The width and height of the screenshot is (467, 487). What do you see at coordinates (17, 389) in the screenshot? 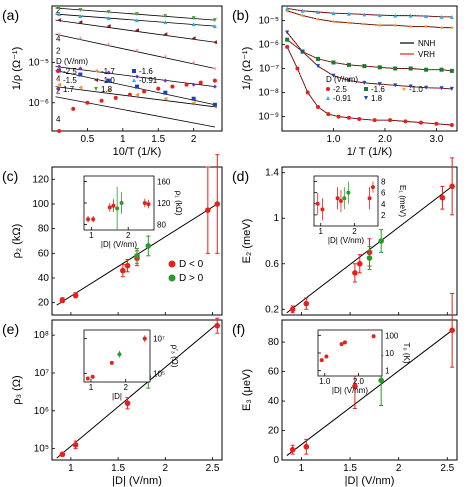
I see `y-axis-label: ρ₃ (Ω)` at bounding box center [17, 389].